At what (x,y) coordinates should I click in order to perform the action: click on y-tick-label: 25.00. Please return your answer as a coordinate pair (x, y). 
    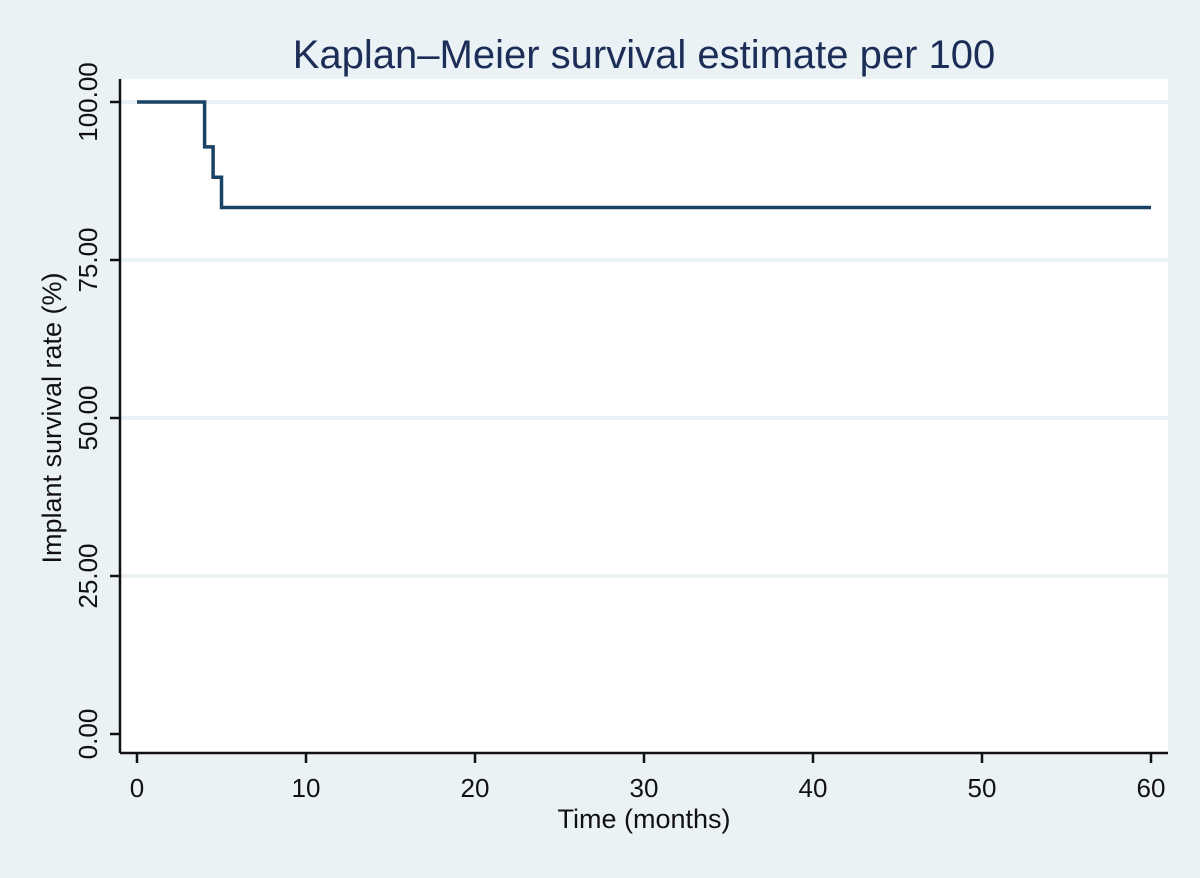
    Looking at the image, I should click on (88, 575).